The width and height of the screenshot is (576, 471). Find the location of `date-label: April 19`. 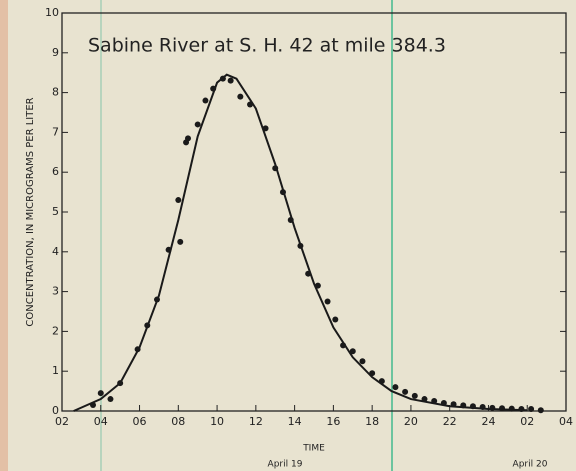

date-label: April 19 is located at coordinates (285, 465).